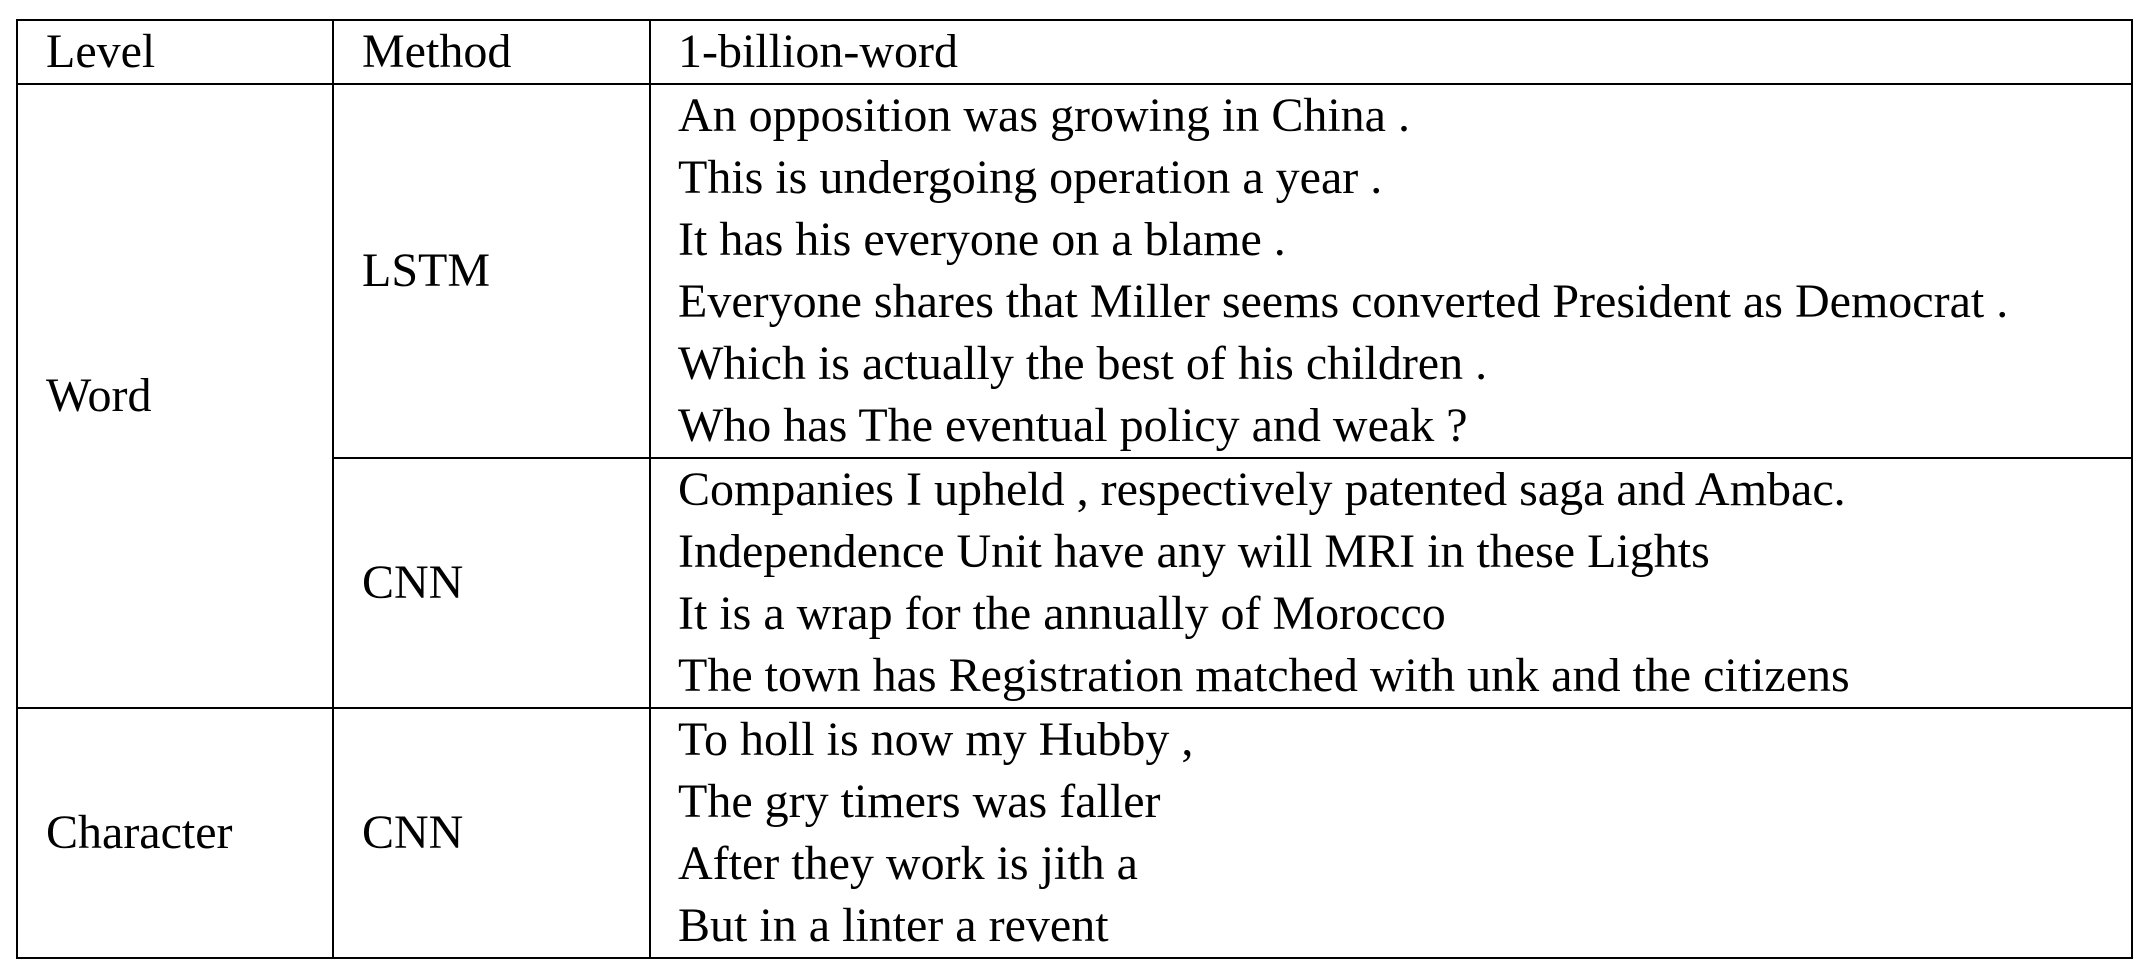  What do you see at coordinates (936, 739) in the screenshot?
I see `sample-sentence: To holl is now my Hubby ,` at bounding box center [936, 739].